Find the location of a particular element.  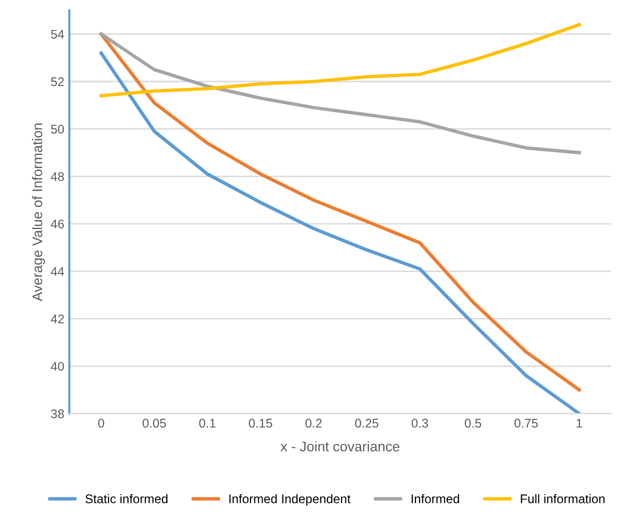

y-tick-label: 48 is located at coordinates (57, 177).